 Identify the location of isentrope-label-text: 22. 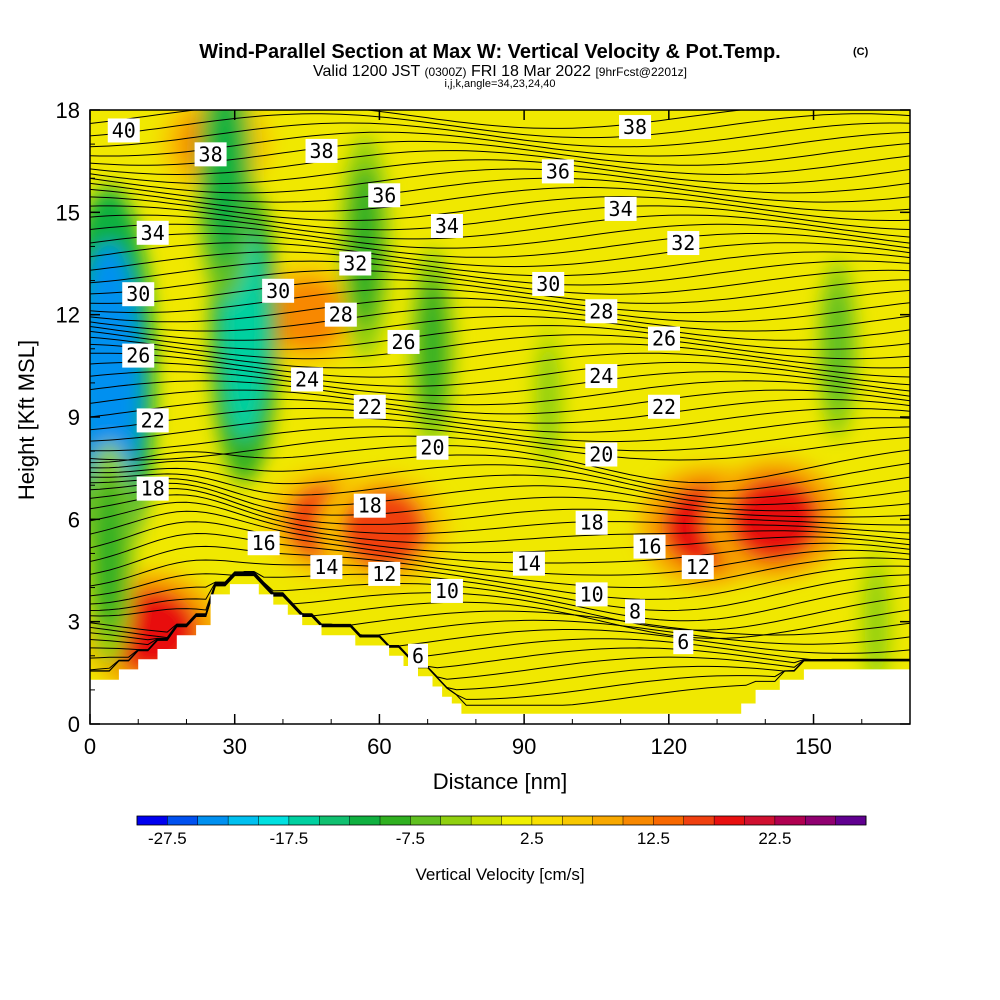
(664, 407).